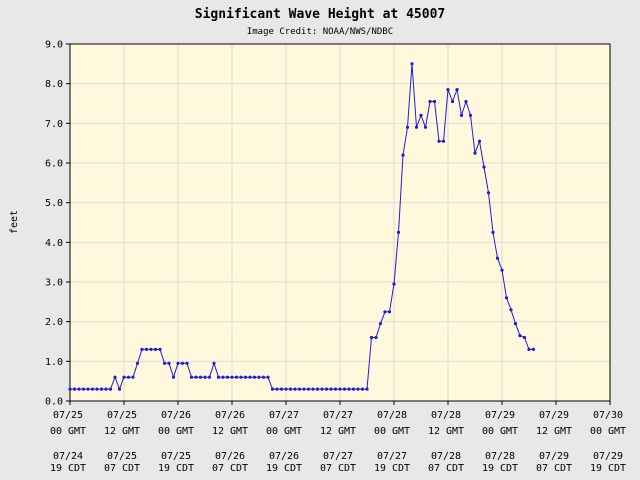  Describe the element at coordinates (446, 415) in the screenshot. I see `x-tick-gmt-date: 07/28` at that location.